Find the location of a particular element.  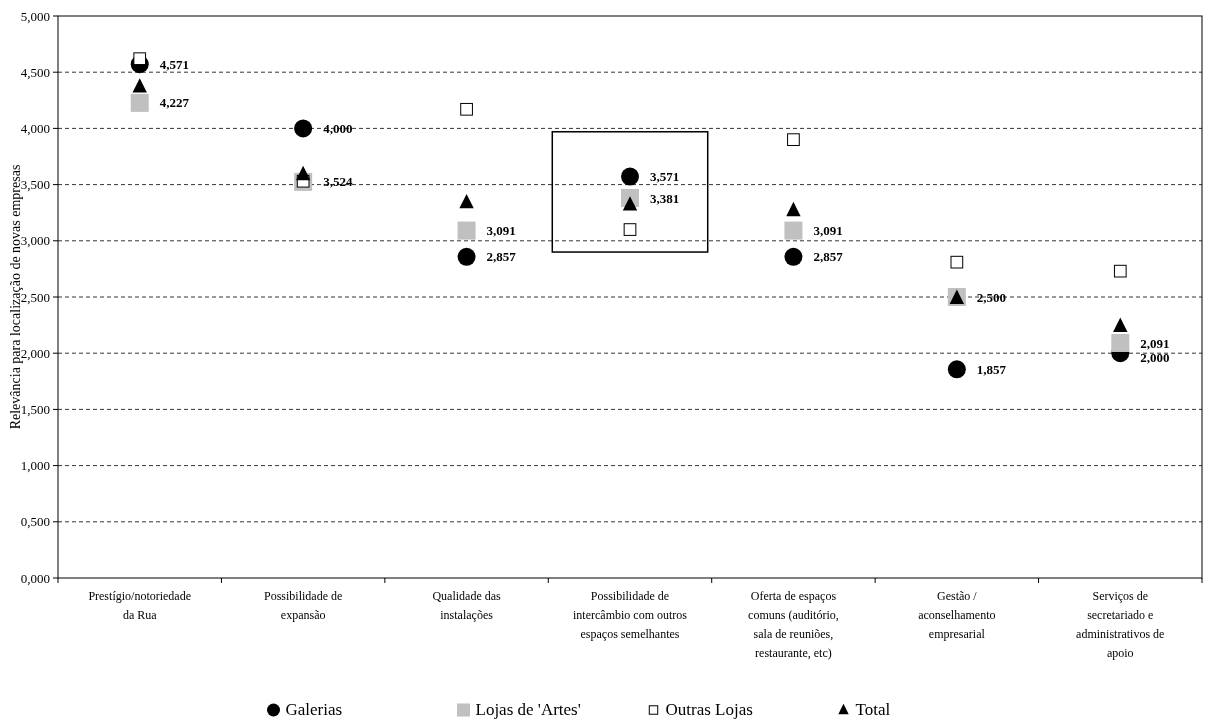

x-tick-label: Prestígio/notoriedade da Rua is located at coordinates (140, 605).